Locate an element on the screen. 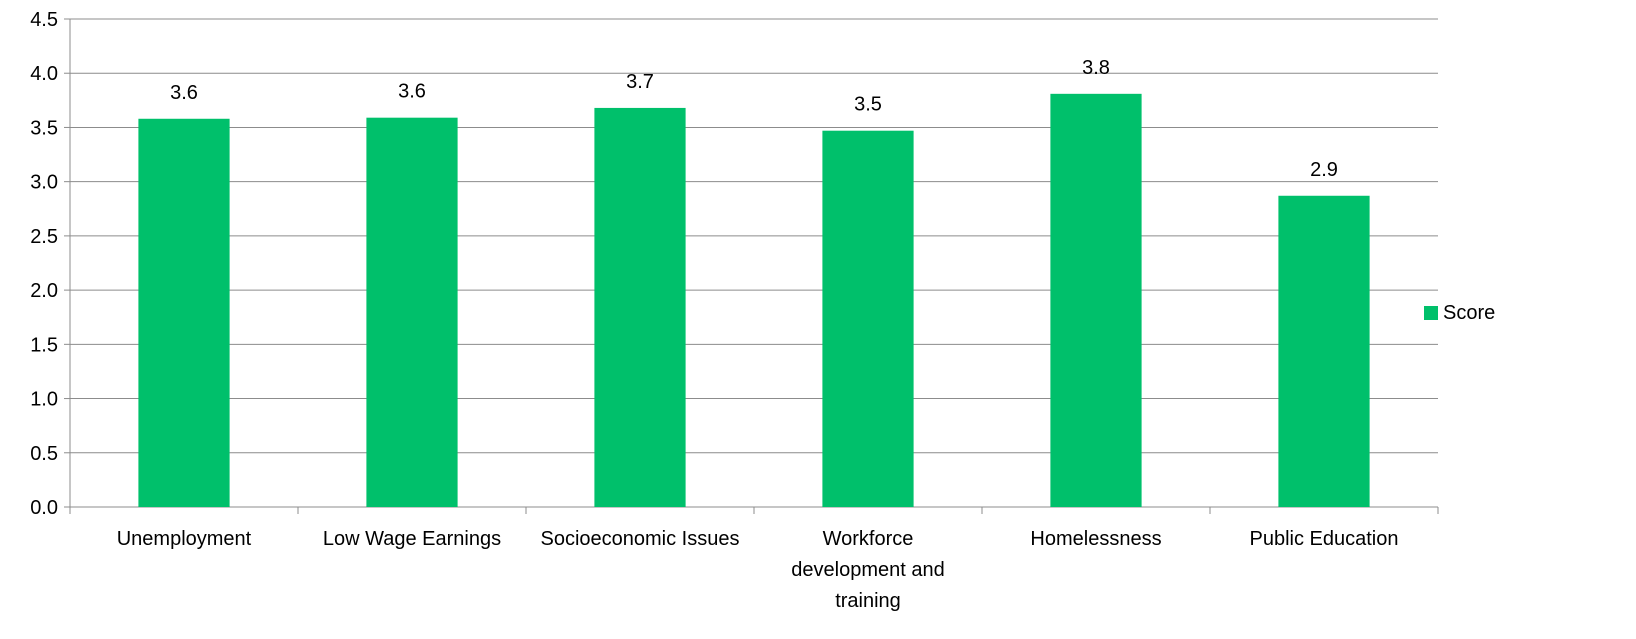  y-tick-label: 0.5 is located at coordinates (44, 454).